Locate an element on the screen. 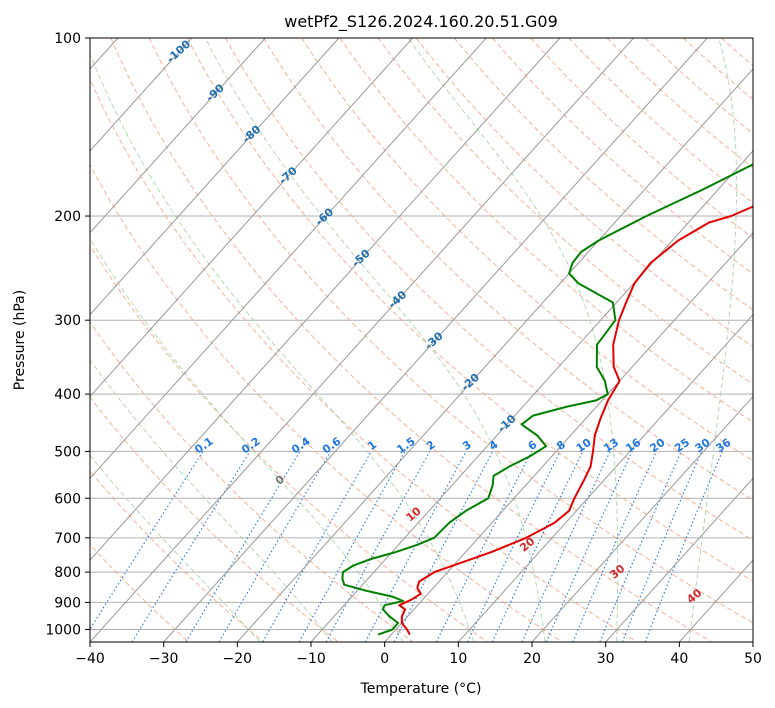 The image size is (775, 708). mixing-ratio-label: 3 is located at coordinates (467, 445).